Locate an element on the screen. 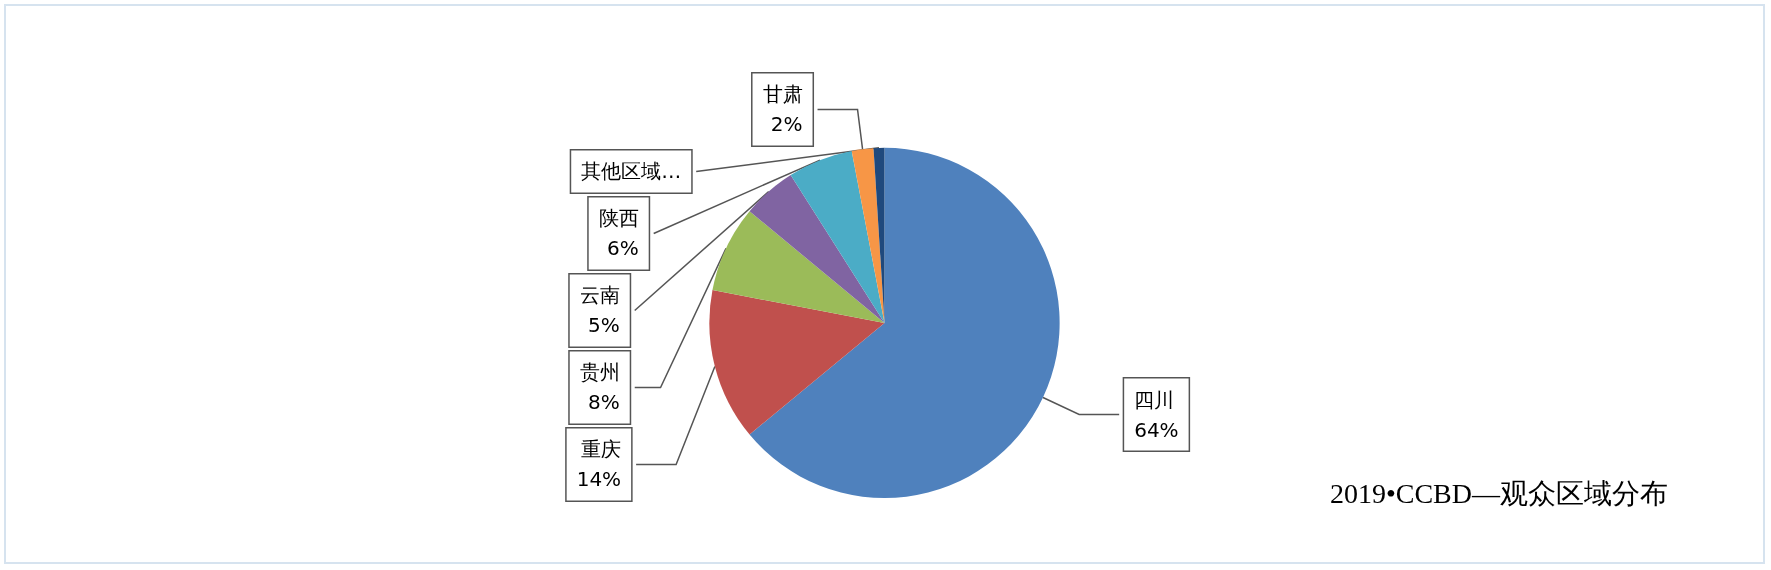 This screenshot has height=570, width=1771. slice-label: 甘肃 is located at coordinates (782, 94).